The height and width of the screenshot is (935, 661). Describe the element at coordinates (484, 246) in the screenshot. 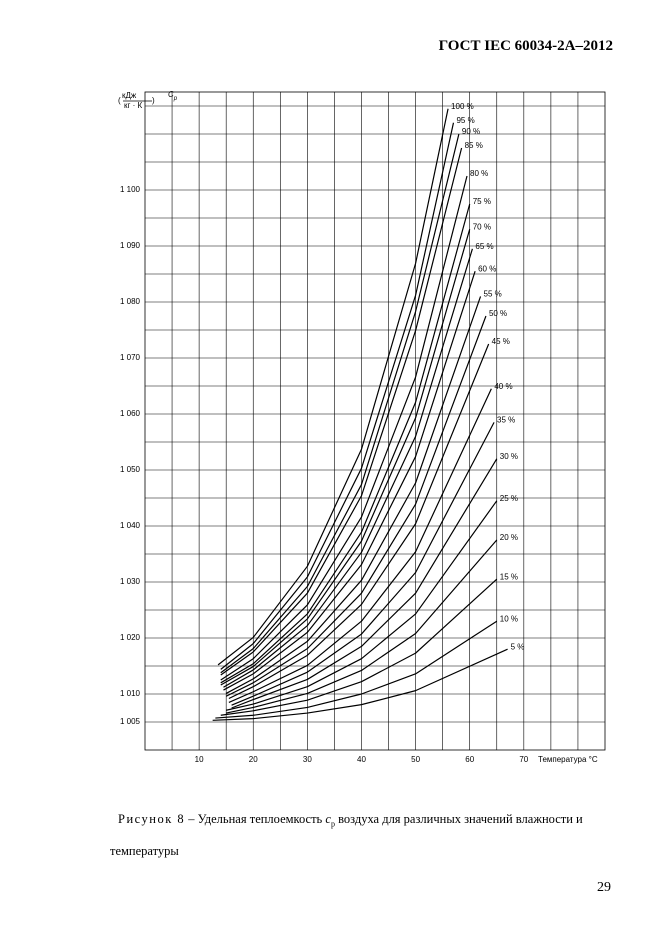

I see `curve-label: 65 %` at that location.